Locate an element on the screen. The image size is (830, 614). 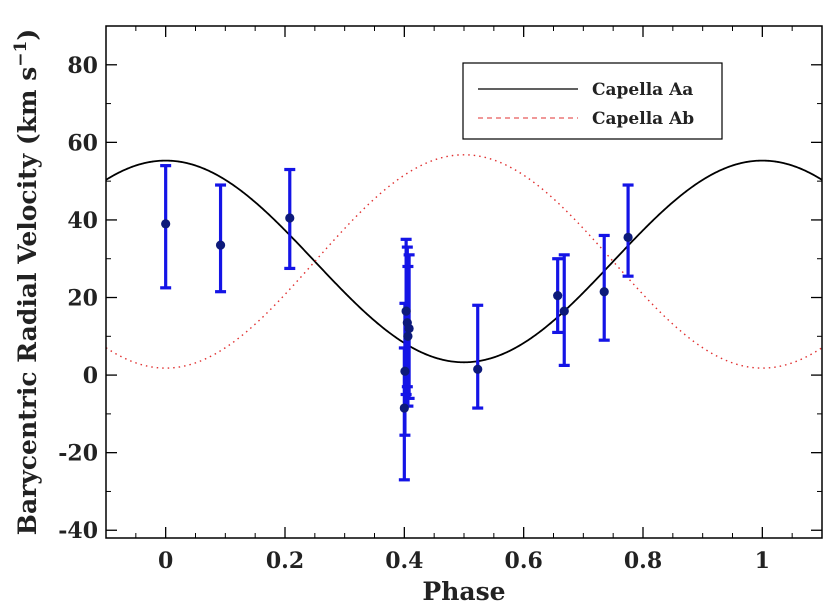
y-tick-label: -40 is located at coordinates (78, 531).